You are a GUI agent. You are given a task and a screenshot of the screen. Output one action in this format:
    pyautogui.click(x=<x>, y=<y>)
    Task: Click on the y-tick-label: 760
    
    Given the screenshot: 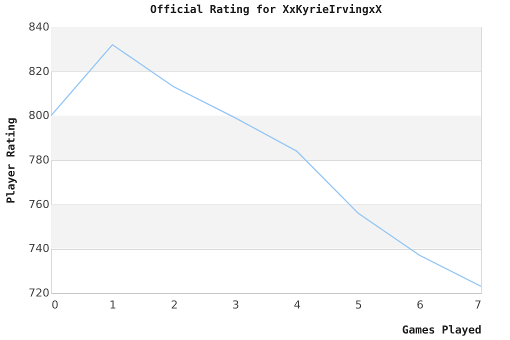 What is the action you would take?
    pyautogui.click(x=39, y=204)
    